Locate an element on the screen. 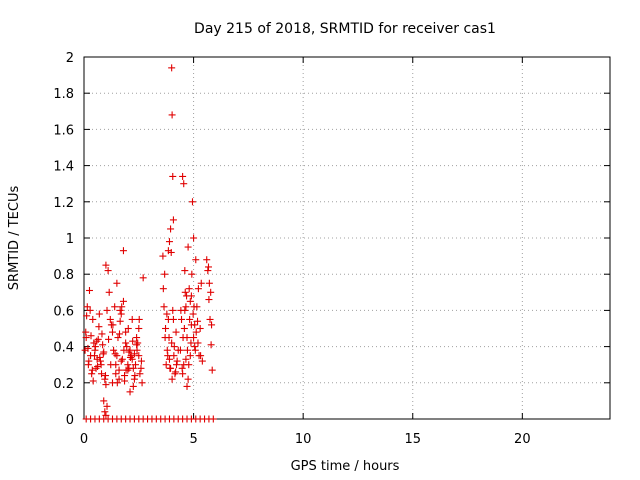  y-tick-label: 1.4 is located at coordinates (63, 167).